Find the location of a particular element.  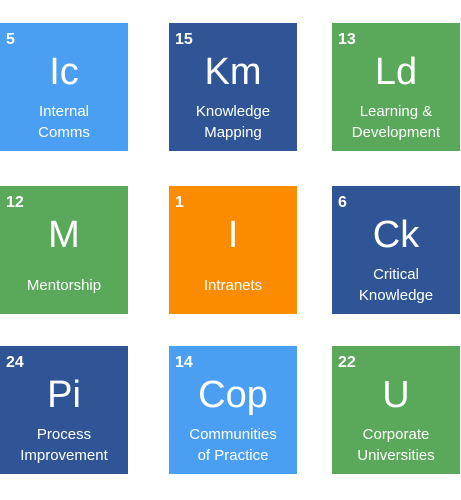

tile-name: Learning & Development is located at coordinates (396, 122).